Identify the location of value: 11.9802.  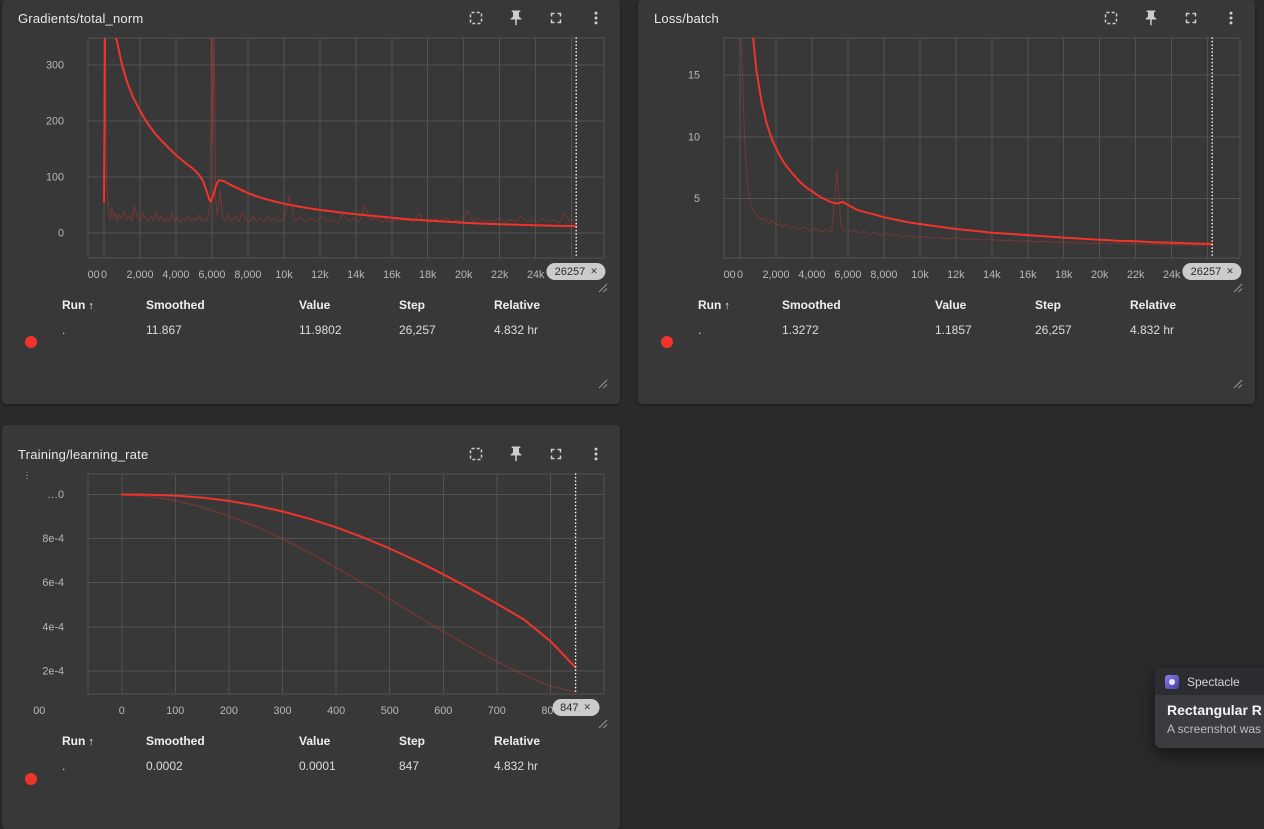
(320, 329).